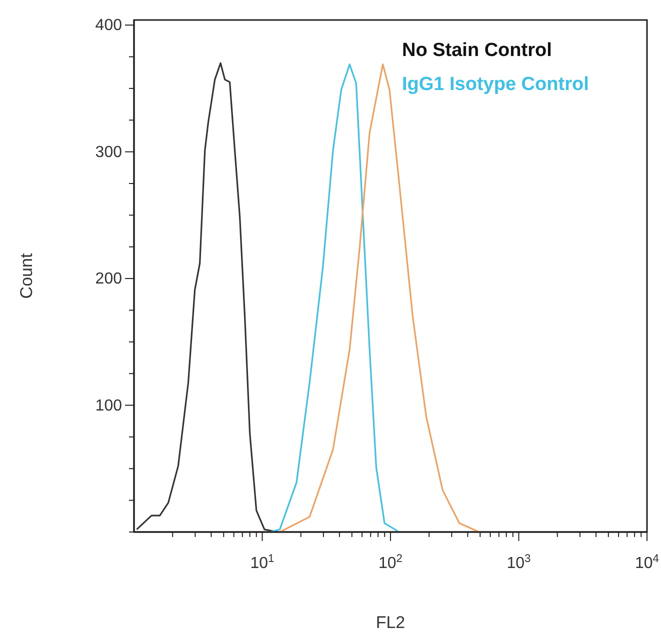  What do you see at coordinates (390, 562) in the screenshot?
I see `x-tick-label: 10$^{2}$` at bounding box center [390, 562].